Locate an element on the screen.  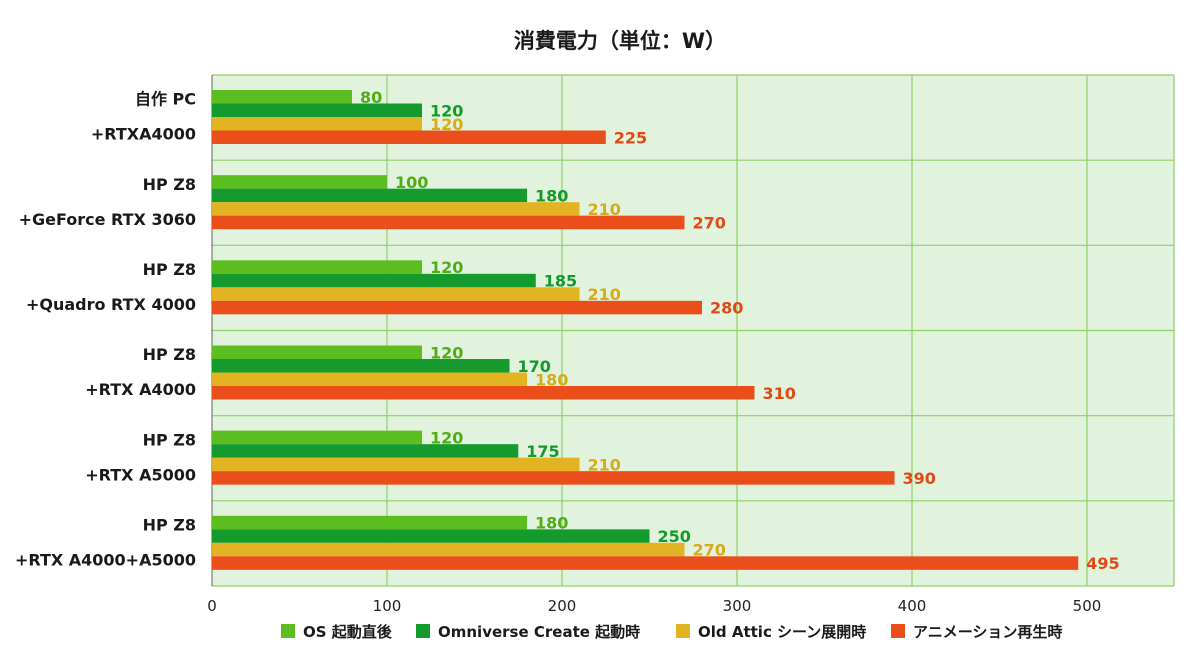
data-label: 185 is located at coordinates (560, 281).